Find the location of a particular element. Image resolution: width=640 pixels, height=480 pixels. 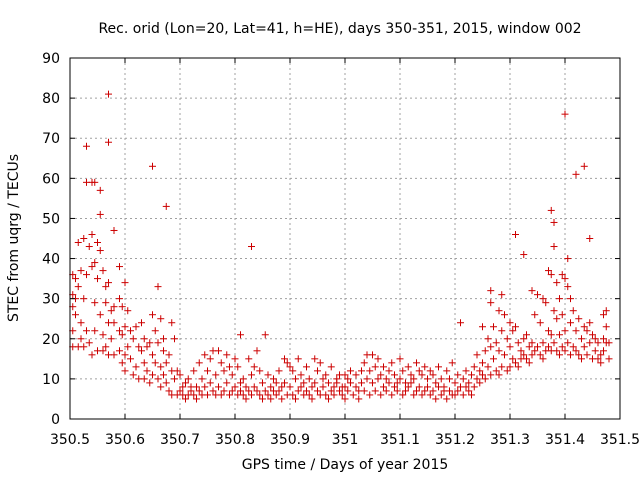

x-tick-label: 350.7 is located at coordinates (180, 440).